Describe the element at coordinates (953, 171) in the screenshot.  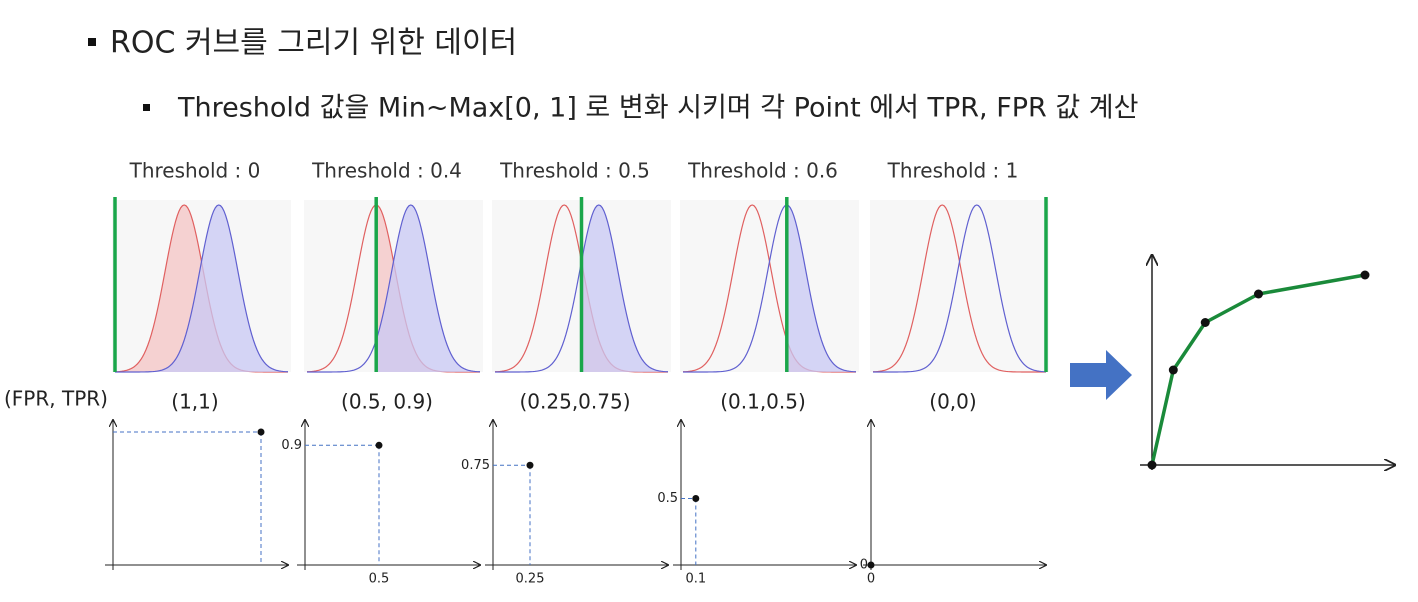
I see `threshold-label: Threshold : 1` at that location.